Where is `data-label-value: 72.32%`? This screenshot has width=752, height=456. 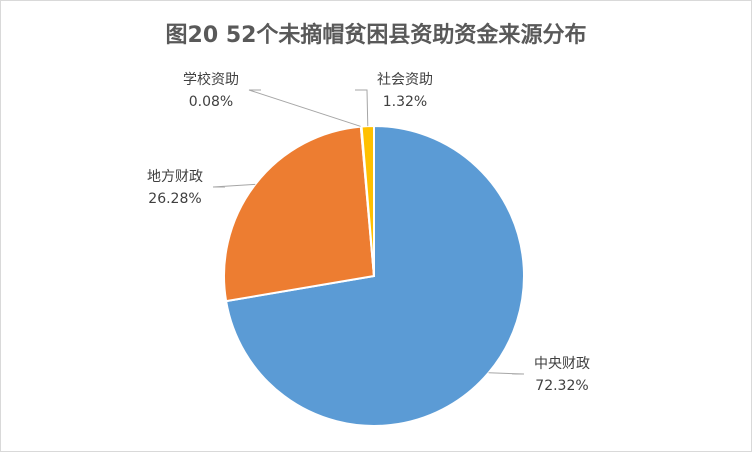 data-label-value: 72.32% is located at coordinates (561, 386).